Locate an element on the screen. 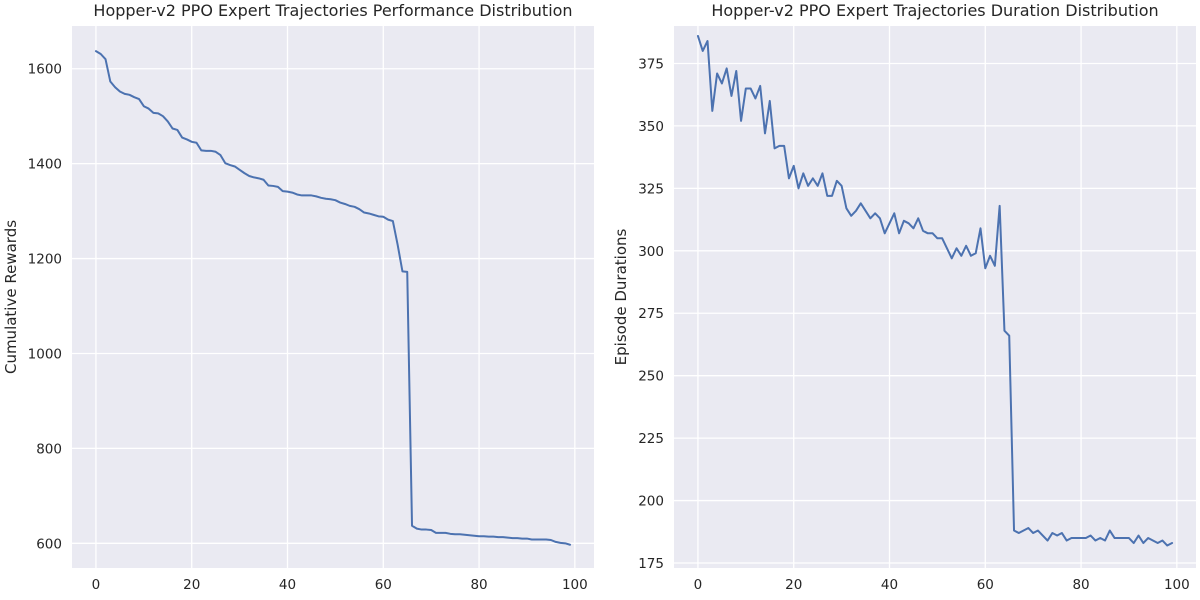 Image resolution: width=1200 pixels, height=600 pixels. y-tick-label: 175 is located at coordinates (651, 564).